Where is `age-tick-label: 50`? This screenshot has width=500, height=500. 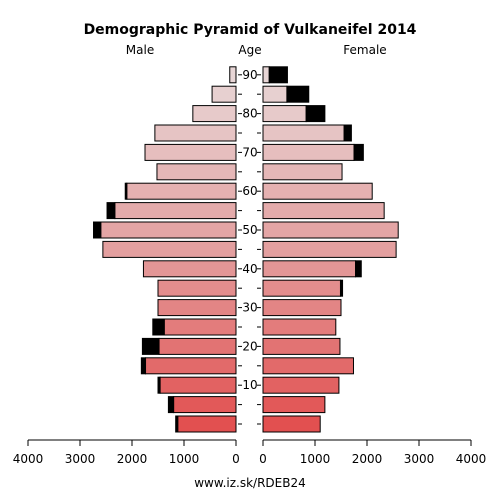 age-tick-label: 50 is located at coordinates (249, 230).